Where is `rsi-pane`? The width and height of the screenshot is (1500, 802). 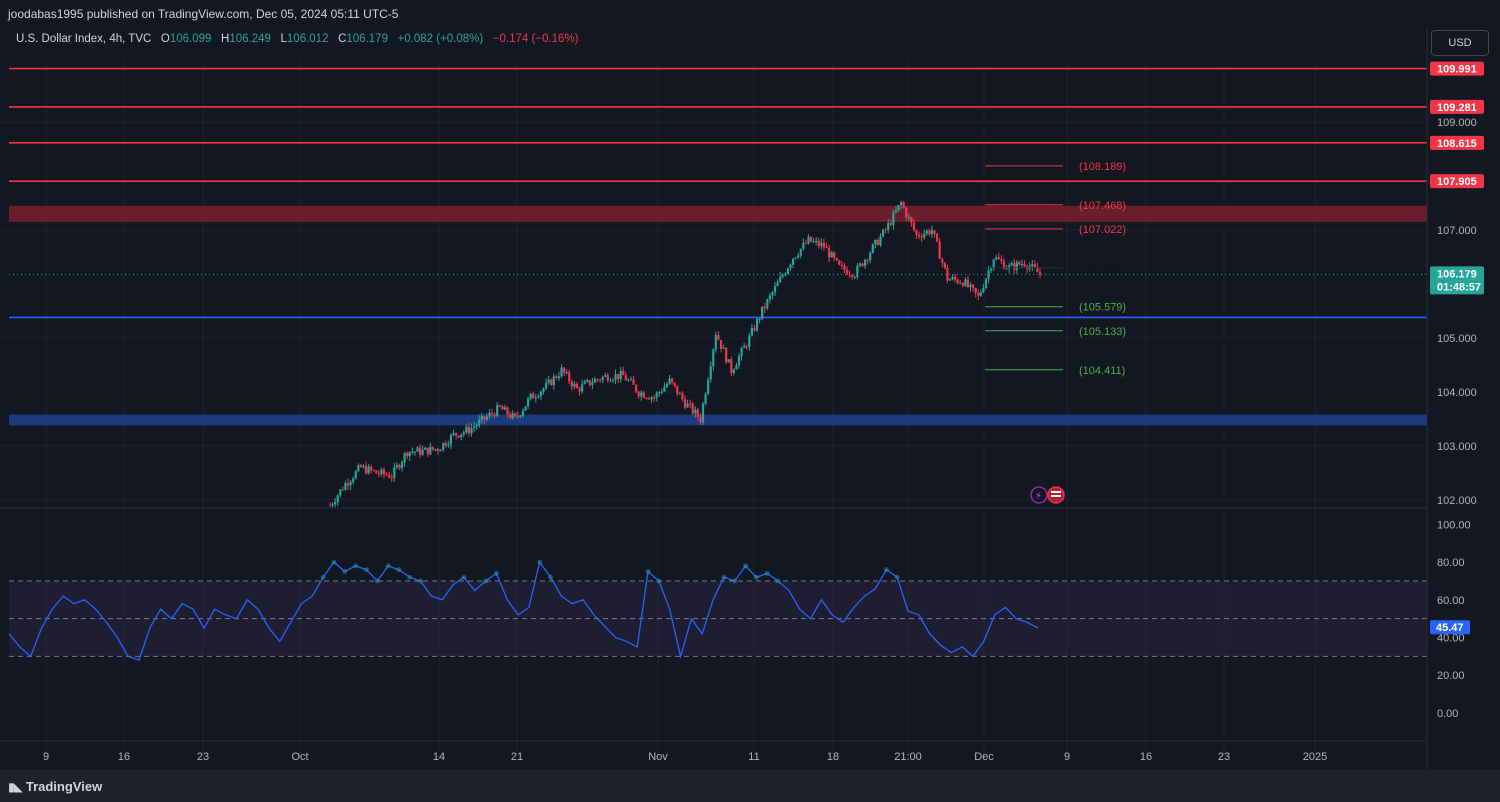 rsi-pane is located at coordinates (717, 610).